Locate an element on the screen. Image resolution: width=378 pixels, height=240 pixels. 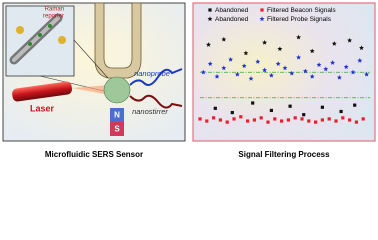
legend-label: Filtered Beacon Signals is located at coordinates (301, 10).